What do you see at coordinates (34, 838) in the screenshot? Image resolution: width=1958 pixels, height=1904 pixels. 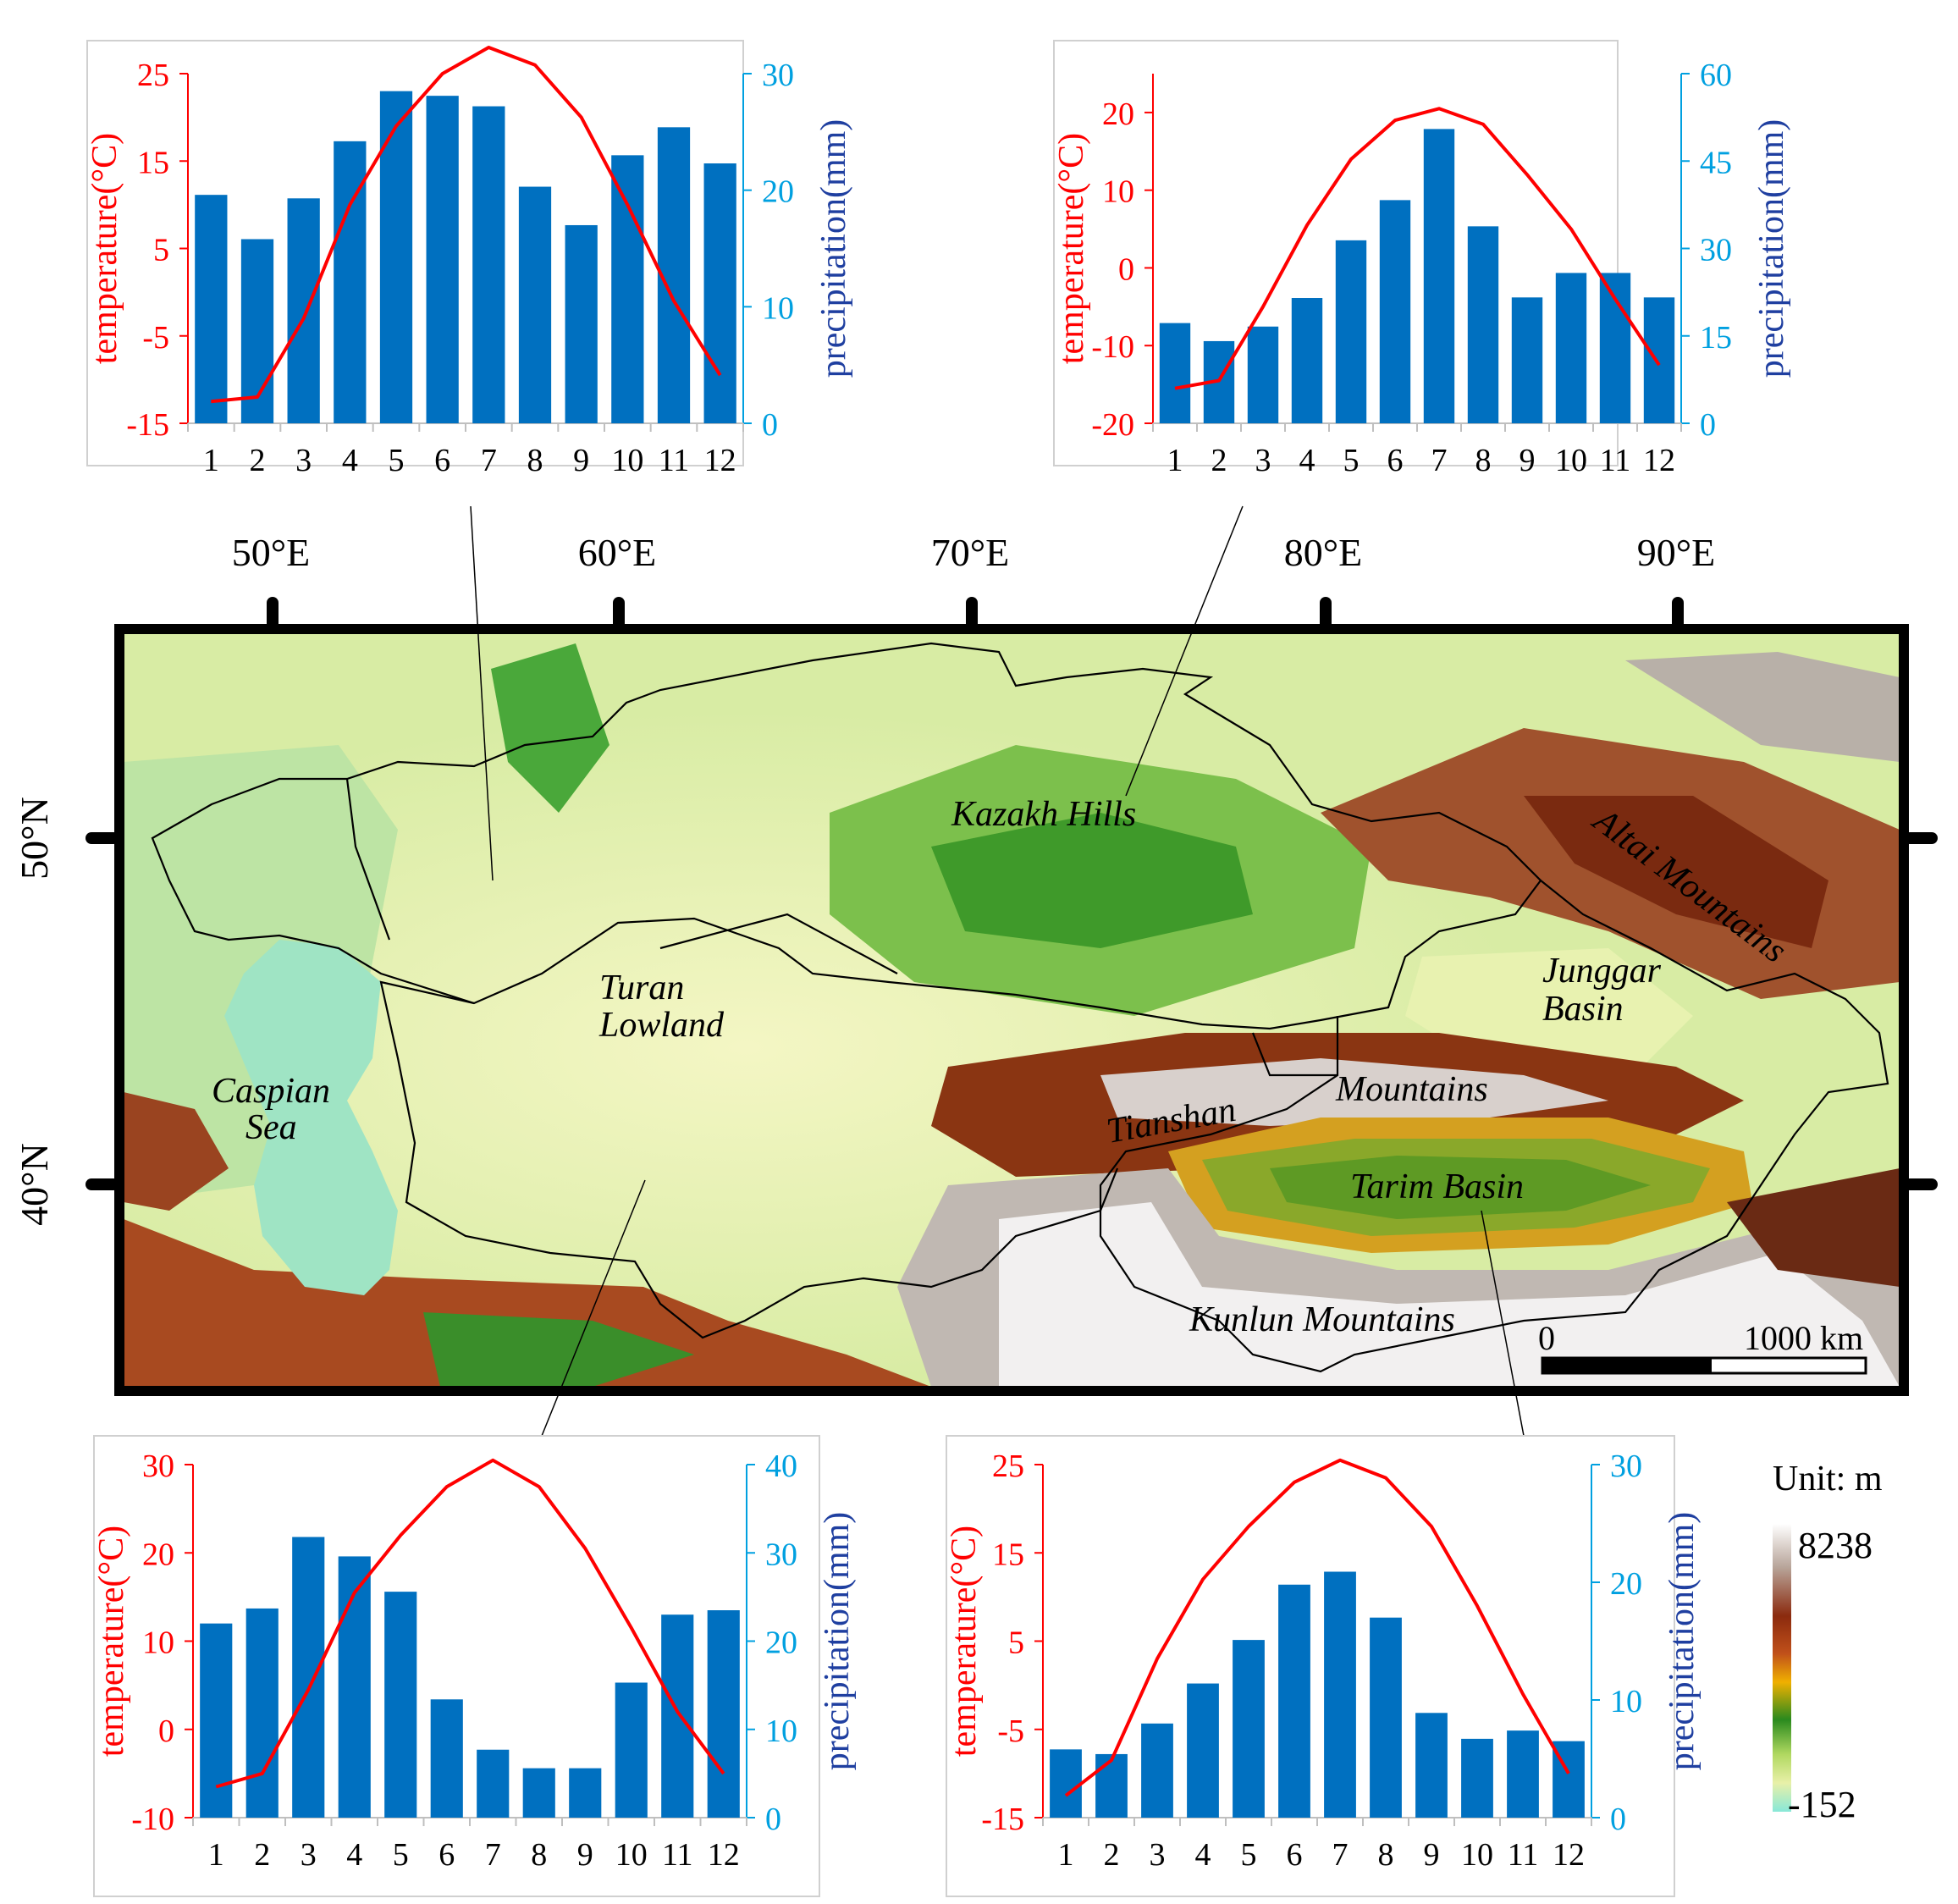 I see `lat-label-50: 50°N` at bounding box center [34, 838].